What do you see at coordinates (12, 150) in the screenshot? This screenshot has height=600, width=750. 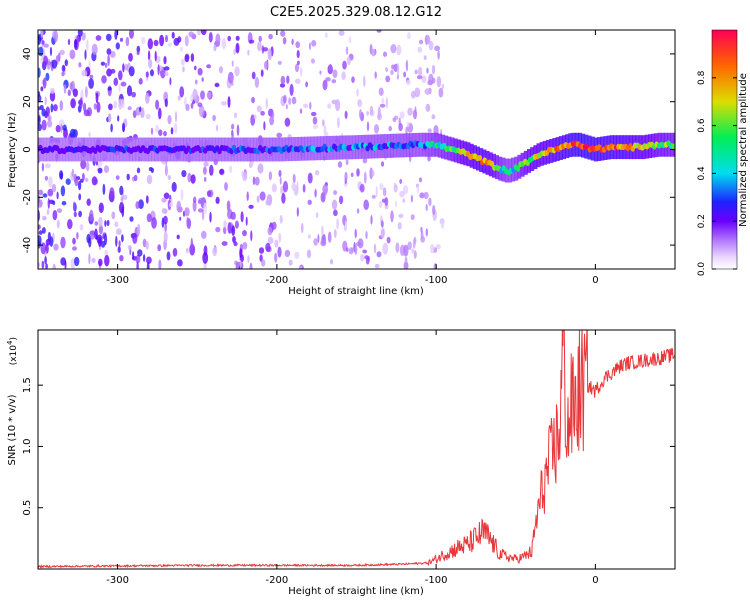 I see `spectrogram-y-label: Frequency (Hz)` at bounding box center [12, 150].